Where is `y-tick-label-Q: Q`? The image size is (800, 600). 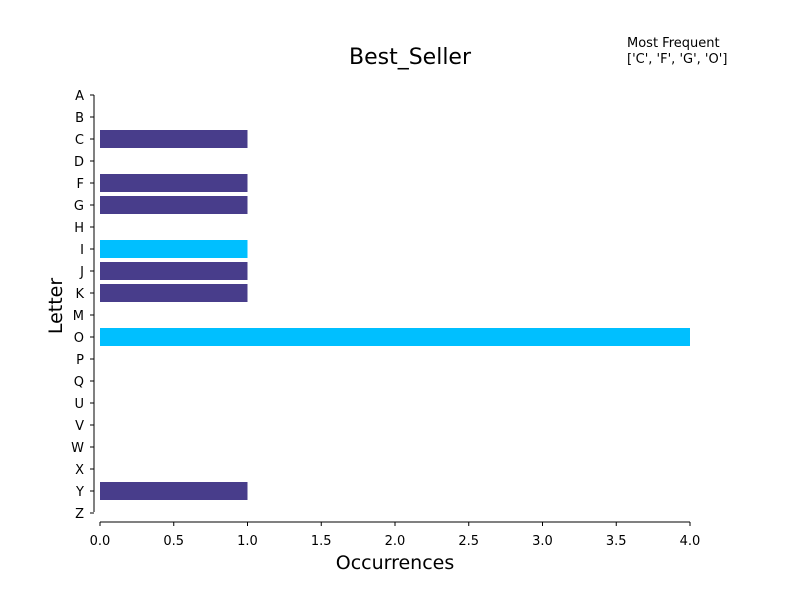
y-tick-label-Q: Q is located at coordinates (79, 382).